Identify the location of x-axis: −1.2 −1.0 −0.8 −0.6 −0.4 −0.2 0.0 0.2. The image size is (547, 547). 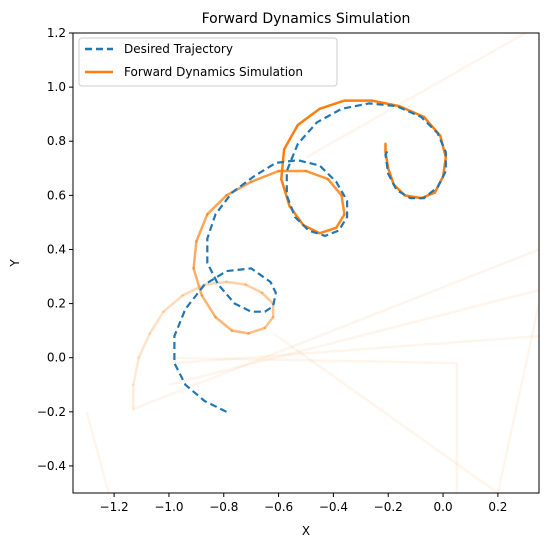
(303, 503).